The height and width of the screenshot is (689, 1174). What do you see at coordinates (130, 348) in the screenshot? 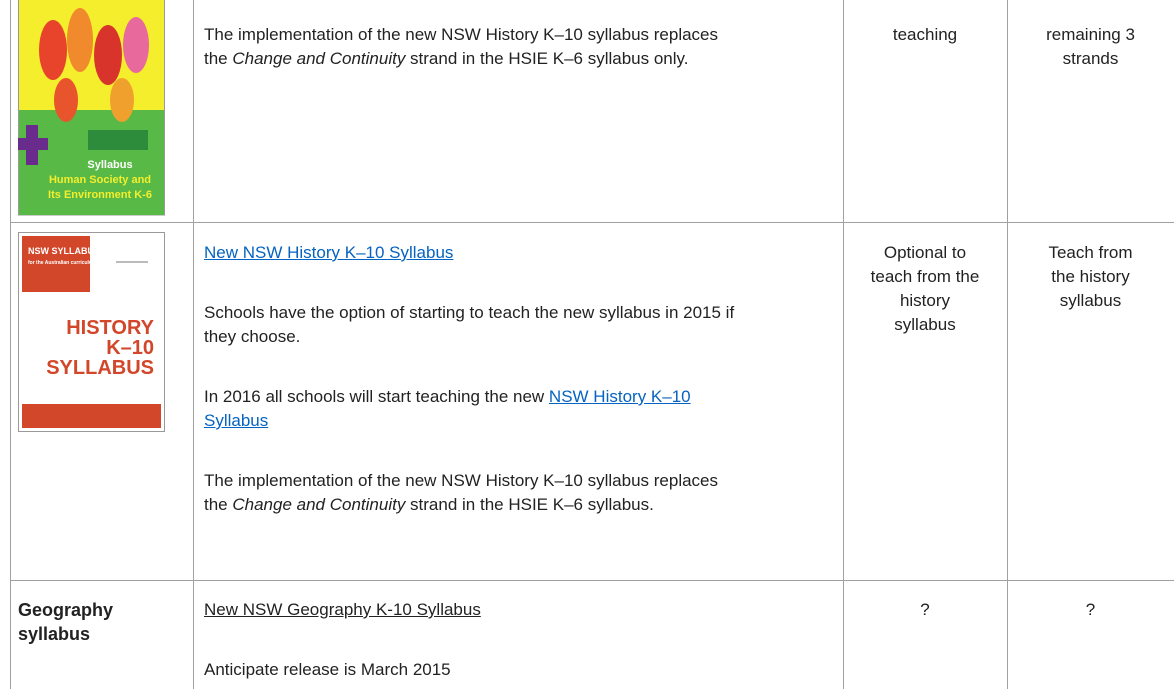
I see `thumbnail-text: K–10` at bounding box center [130, 348].